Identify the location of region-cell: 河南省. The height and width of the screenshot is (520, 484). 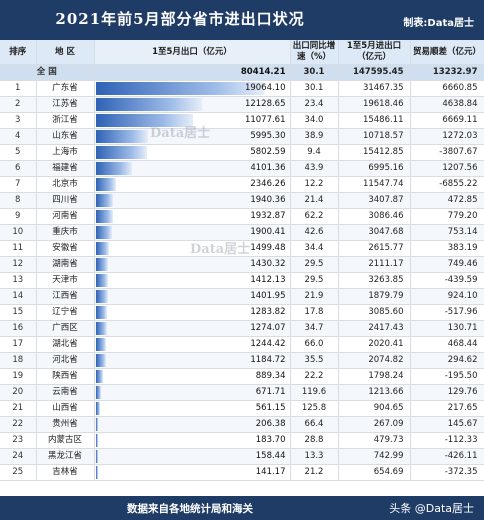
(65, 216).